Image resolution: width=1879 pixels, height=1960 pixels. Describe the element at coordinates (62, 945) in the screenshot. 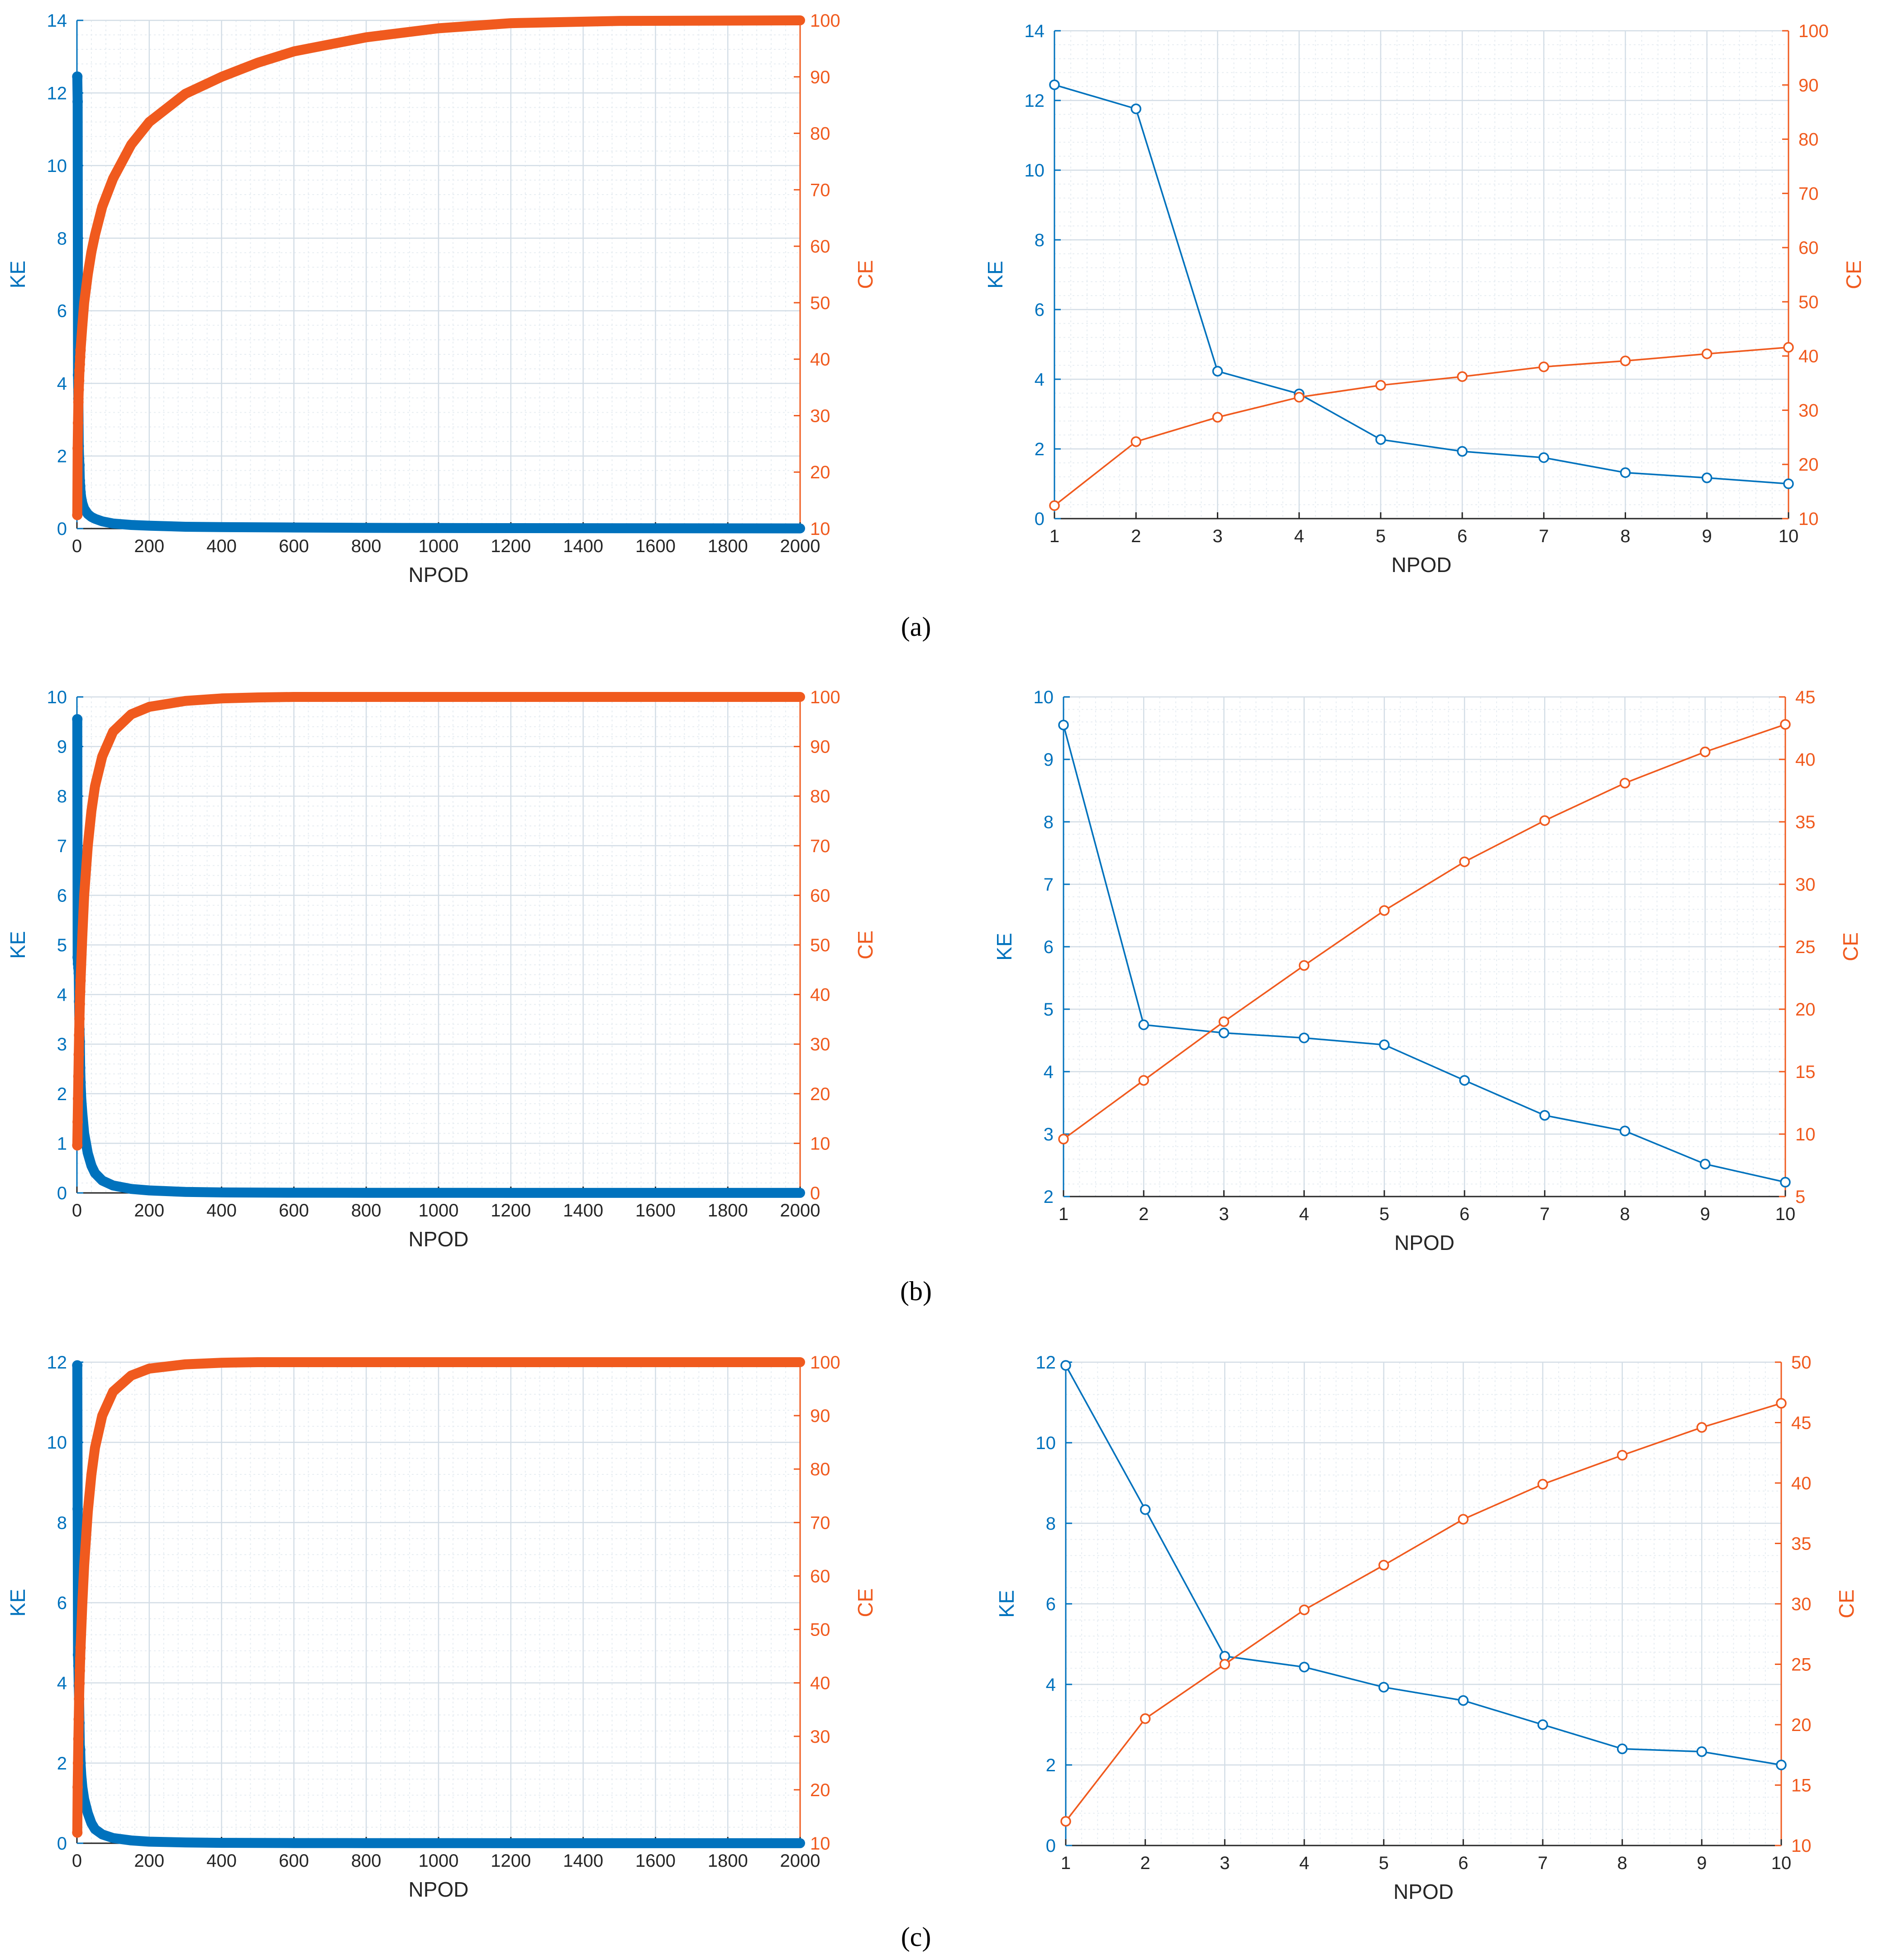

I see `y-left-tick-label: 5` at that location.